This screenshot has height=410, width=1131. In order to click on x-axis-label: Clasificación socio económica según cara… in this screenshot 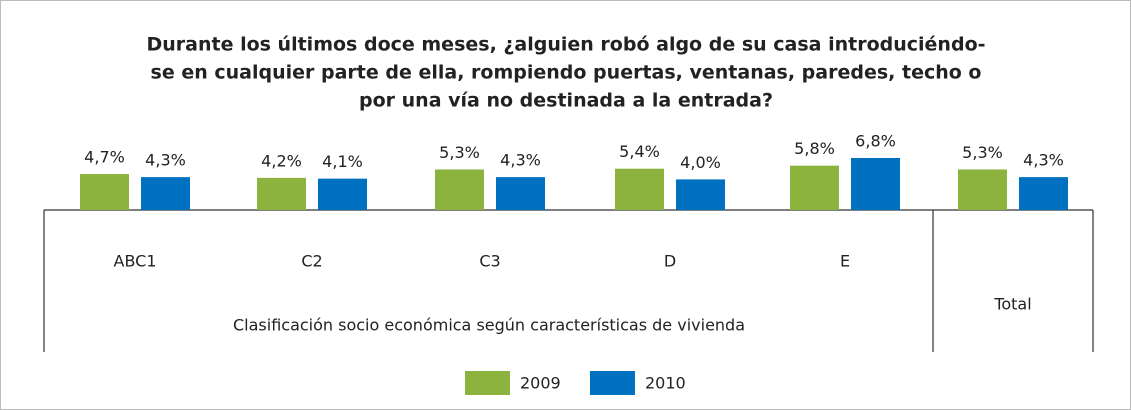, I will do `click(489, 325)`.